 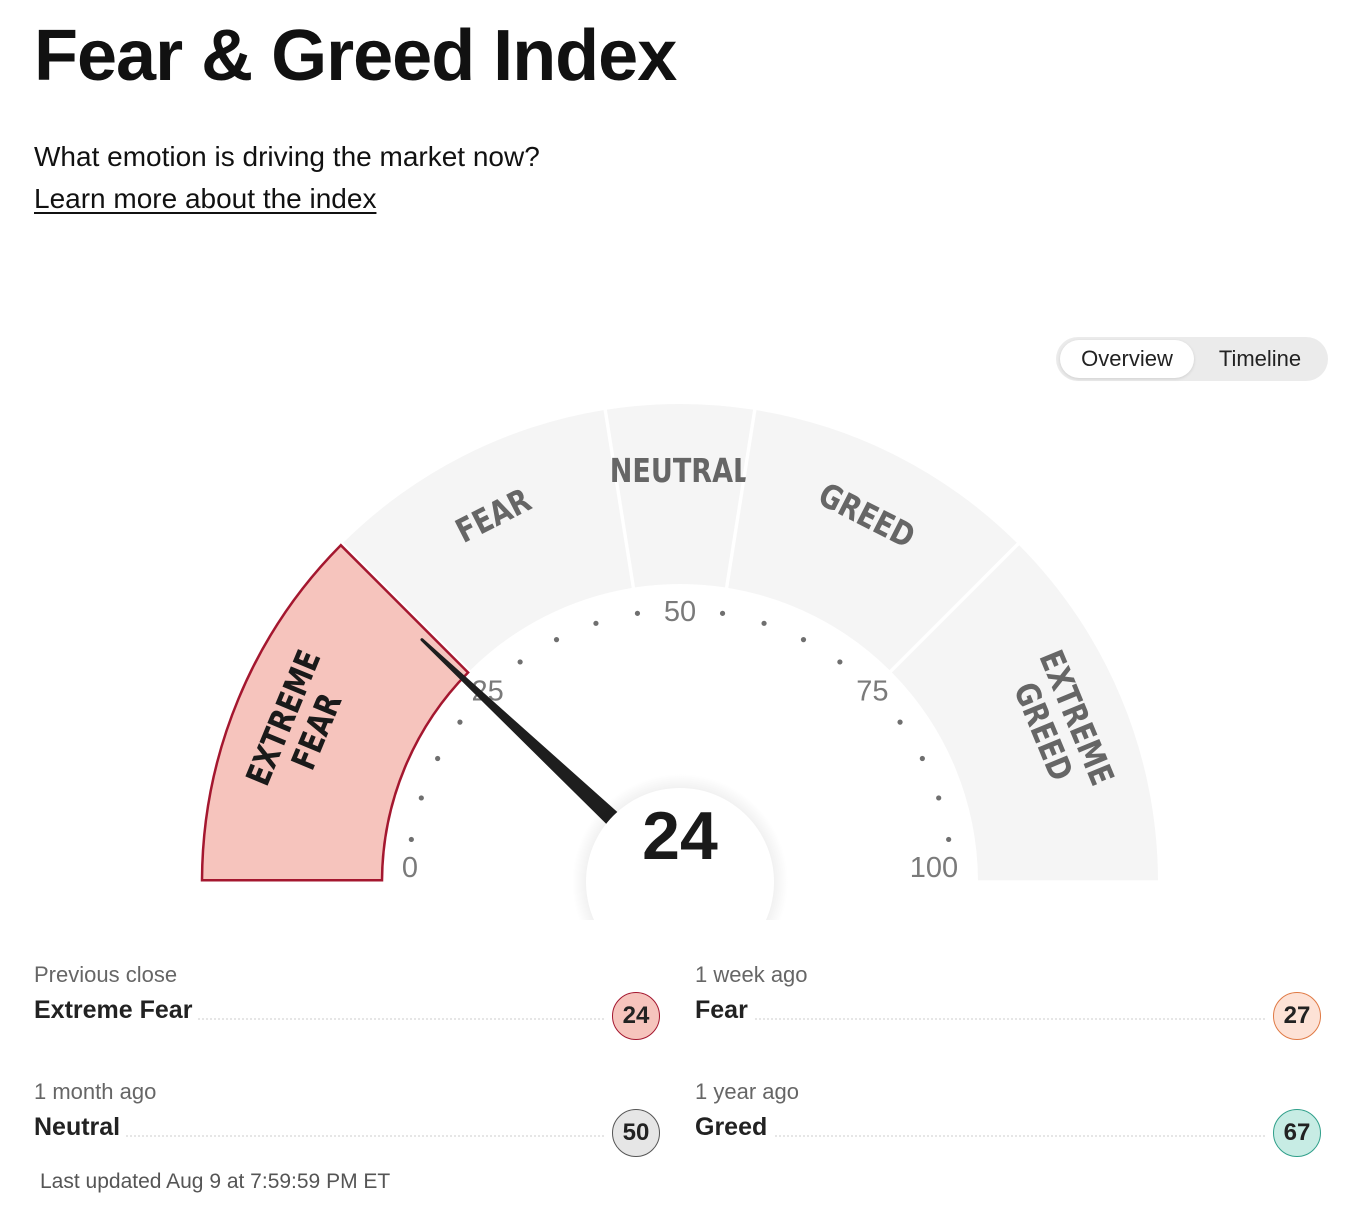 I want to click on history-1-month-ago: 1 month ago Neutral 50, so click(x=347, y=1129).